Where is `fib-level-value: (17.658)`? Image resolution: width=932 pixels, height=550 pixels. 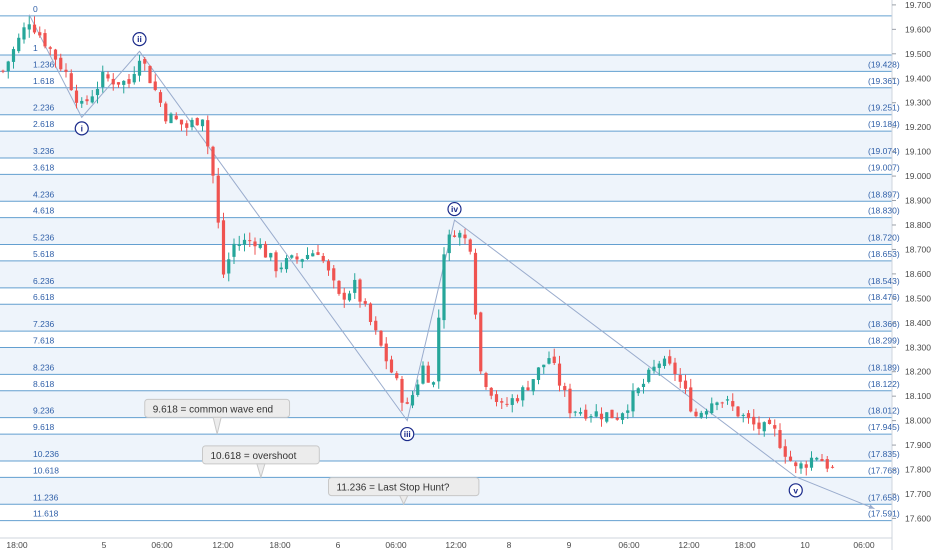 fib-level-value: (17.658) is located at coordinates (884, 497).